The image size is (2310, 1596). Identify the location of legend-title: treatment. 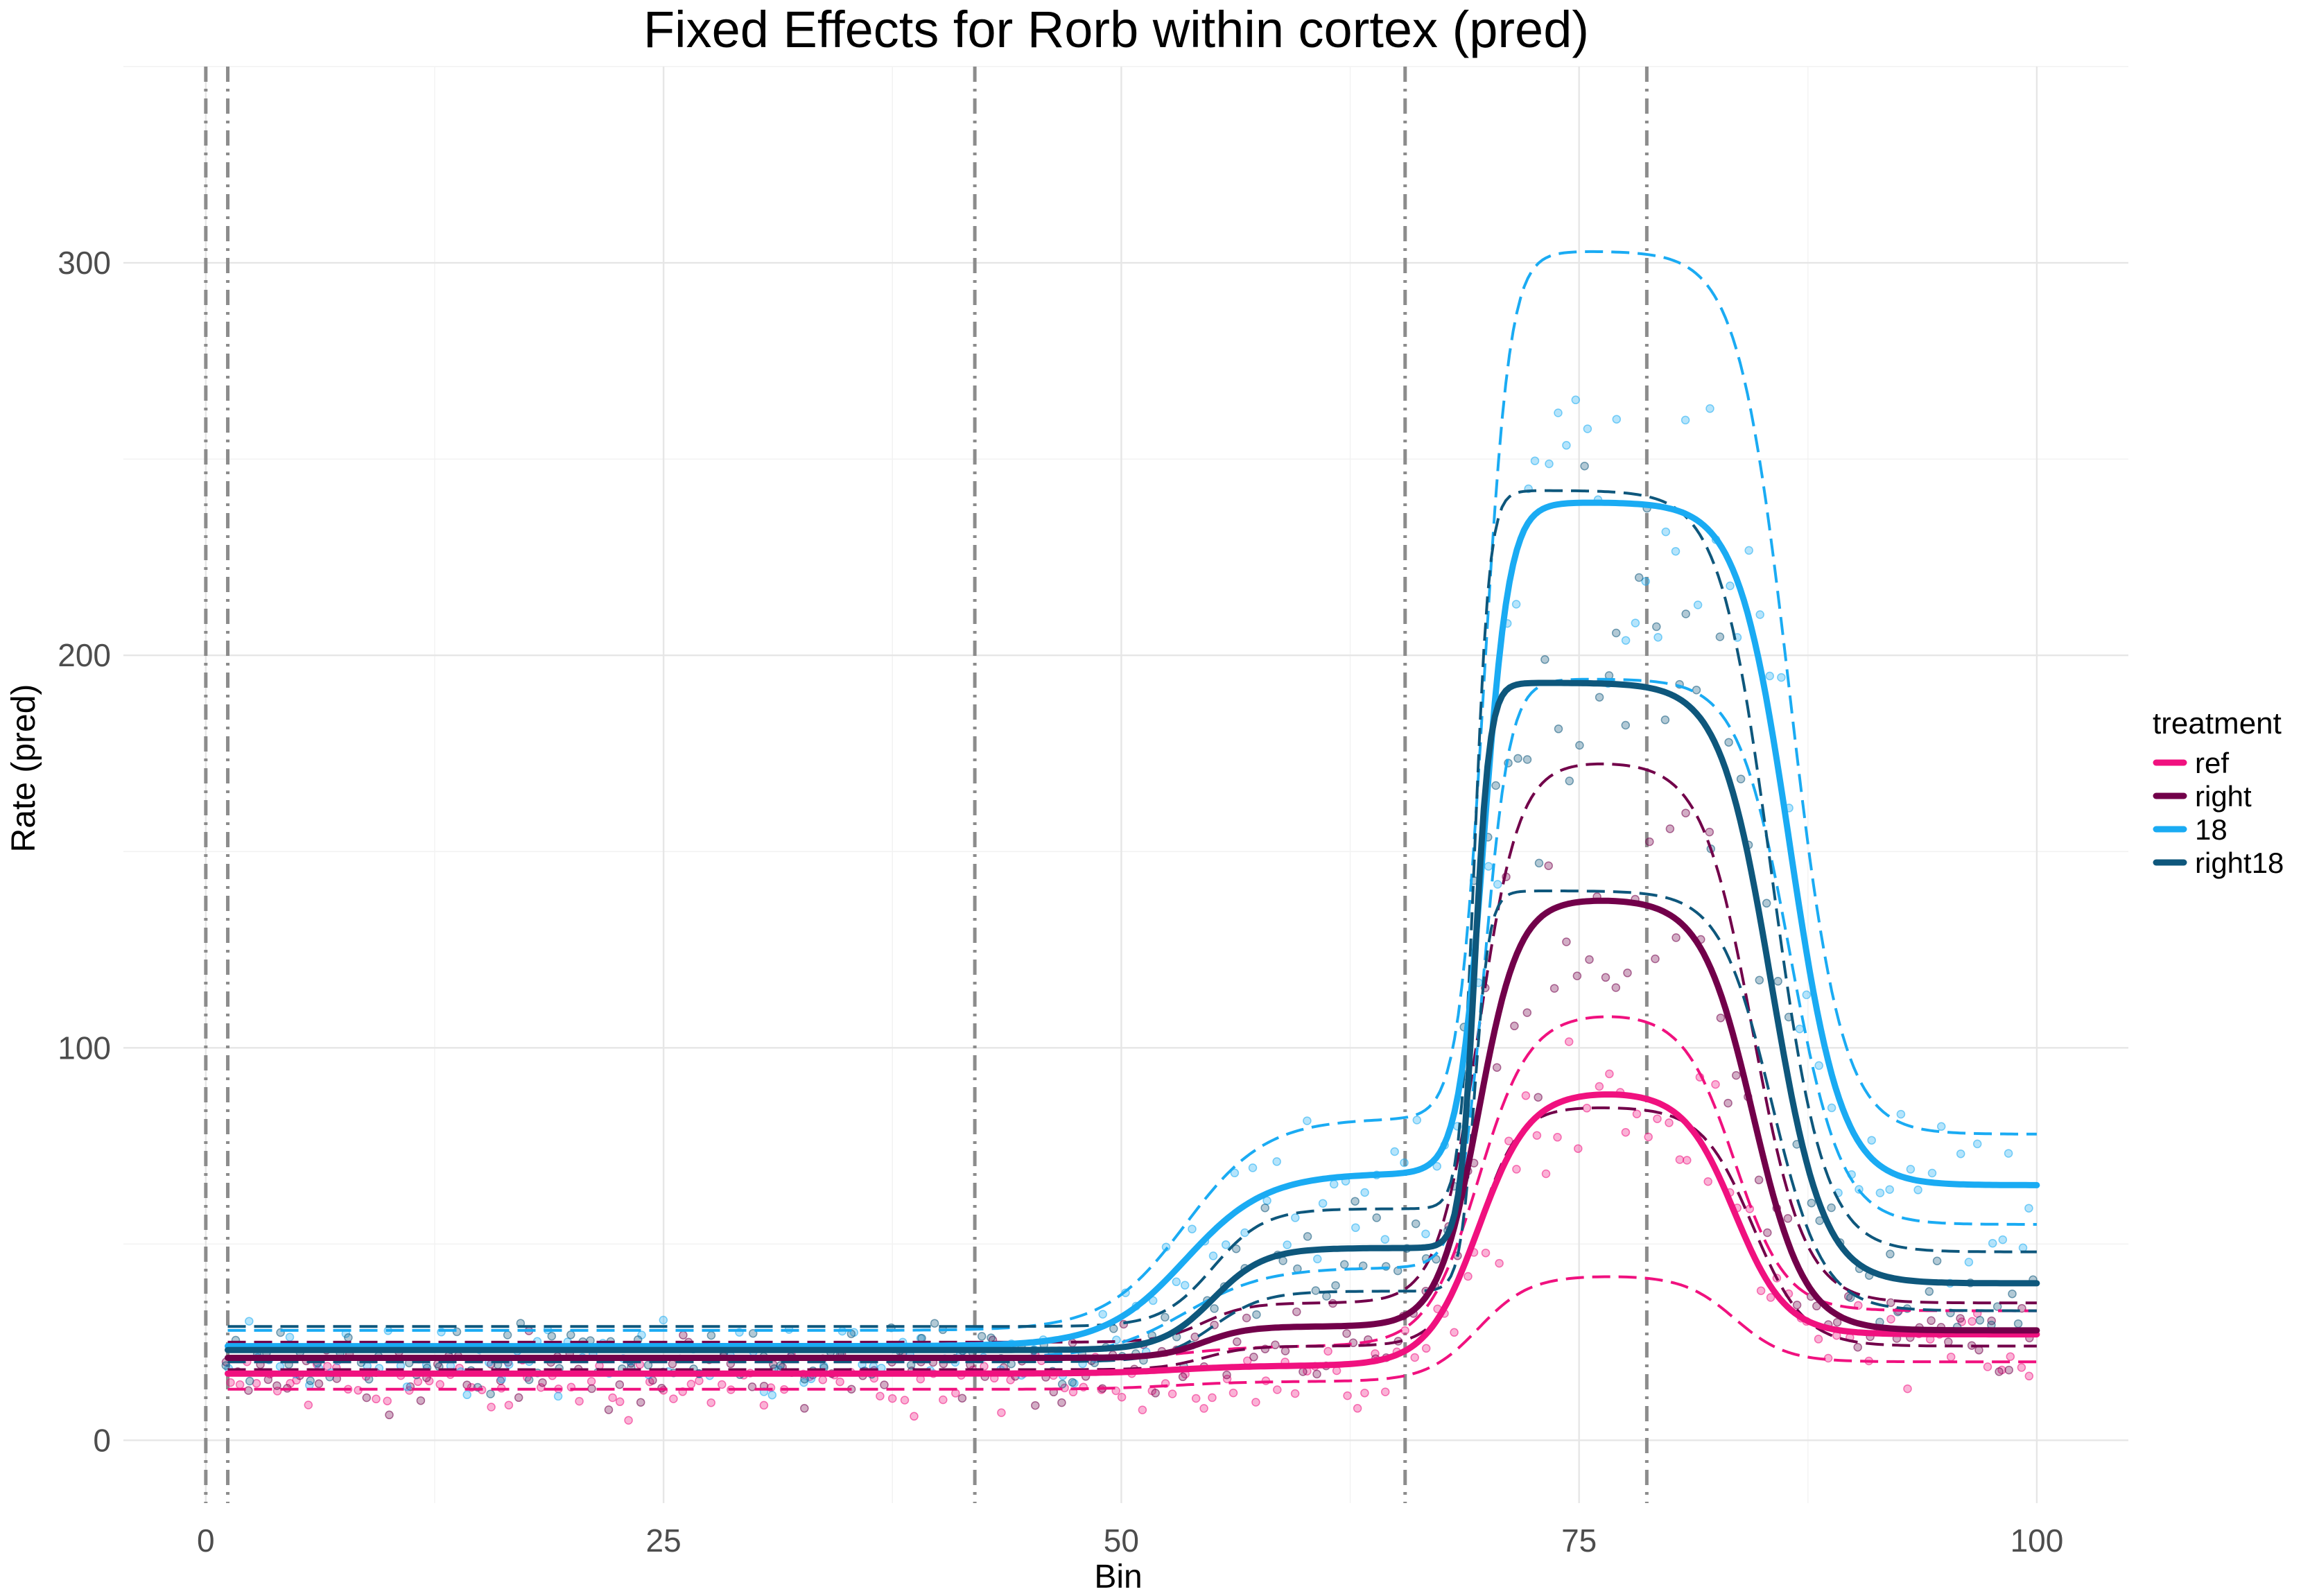
(2217, 723).